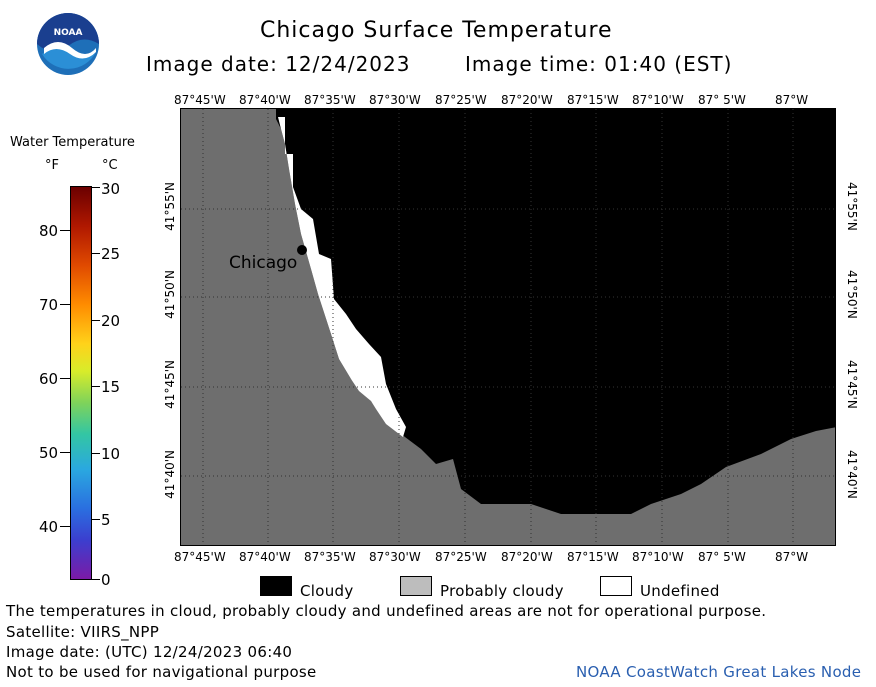 The height and width of the screenshot is (687, 876). Describe the element at coordinates (110, 165) in the screenshot. I see `colorbar-unit-c: °C` at that location.